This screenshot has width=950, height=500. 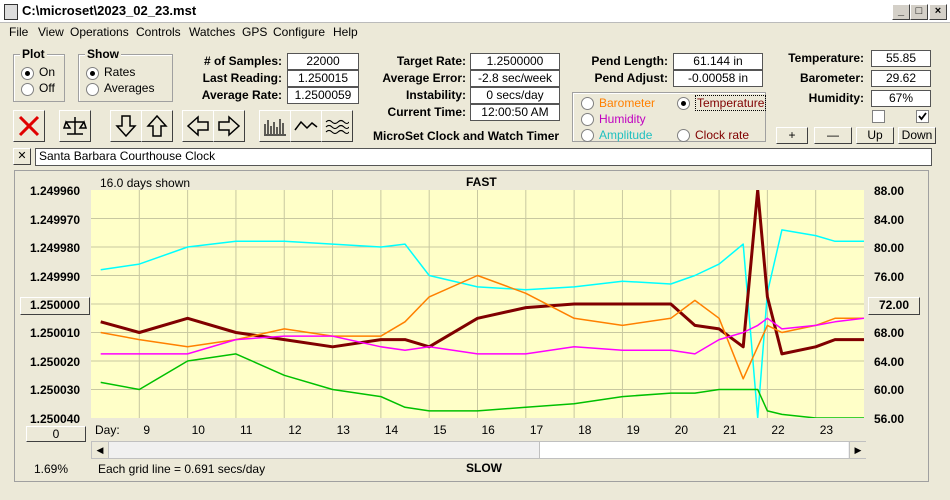 What do you see at coordinates (901, 12) in the screenshot?
I see `minimize-button: _` at bounding box center [901, 12].